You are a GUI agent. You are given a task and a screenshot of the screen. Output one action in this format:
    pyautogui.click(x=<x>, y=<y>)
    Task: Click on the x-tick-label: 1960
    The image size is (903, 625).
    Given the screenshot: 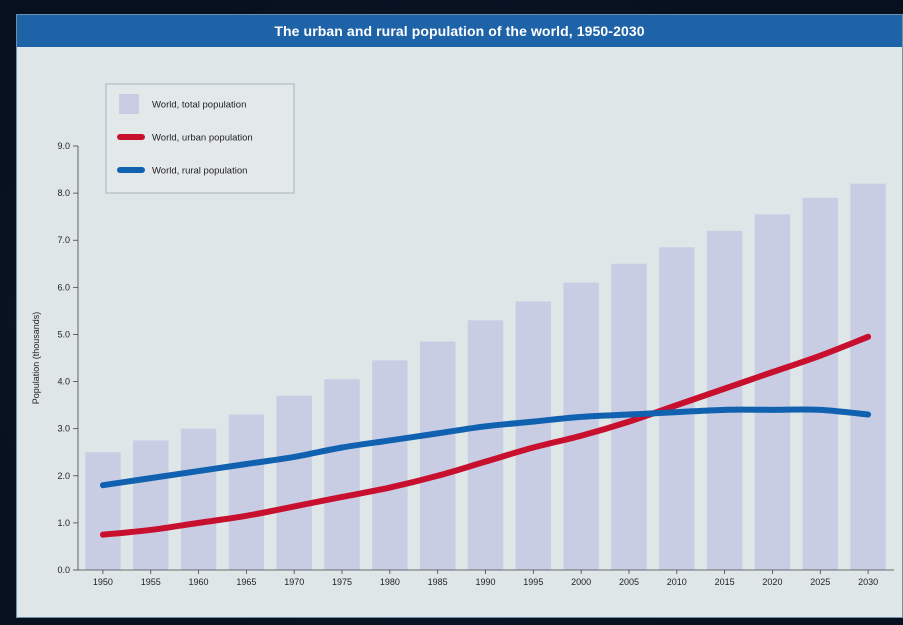 What is the action you would take?
    pyautogui.click(x=199, y=582)
    